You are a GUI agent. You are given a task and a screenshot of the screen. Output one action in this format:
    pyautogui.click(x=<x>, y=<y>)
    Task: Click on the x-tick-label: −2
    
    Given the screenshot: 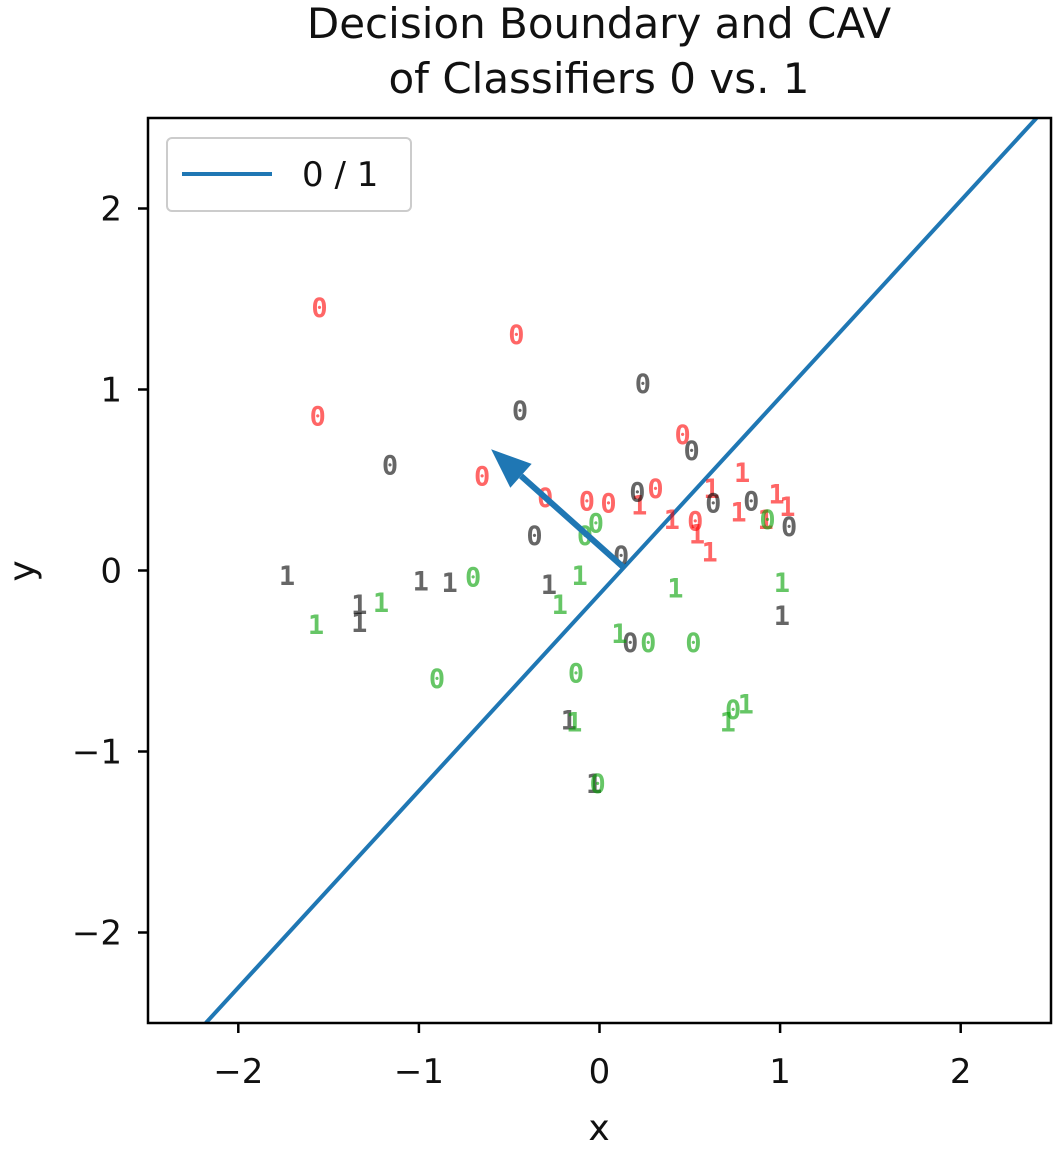 What is the action you would take?
    pyautogui.click(x=238, y=1072)
    